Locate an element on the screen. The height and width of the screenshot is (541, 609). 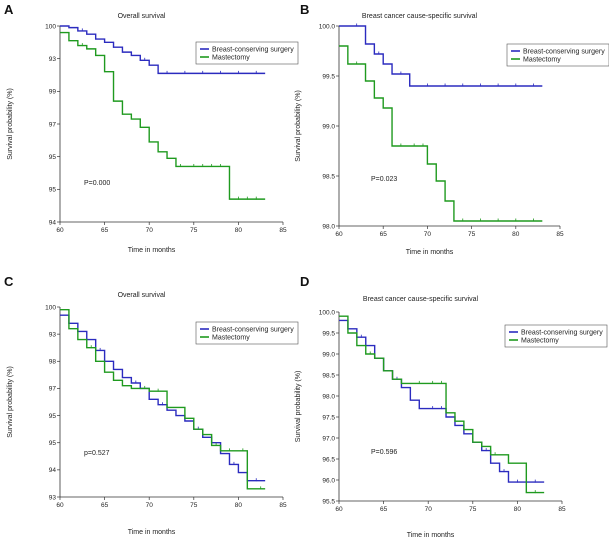
p-value-annotation: P=0.000 is located at coordinates (97, 183).